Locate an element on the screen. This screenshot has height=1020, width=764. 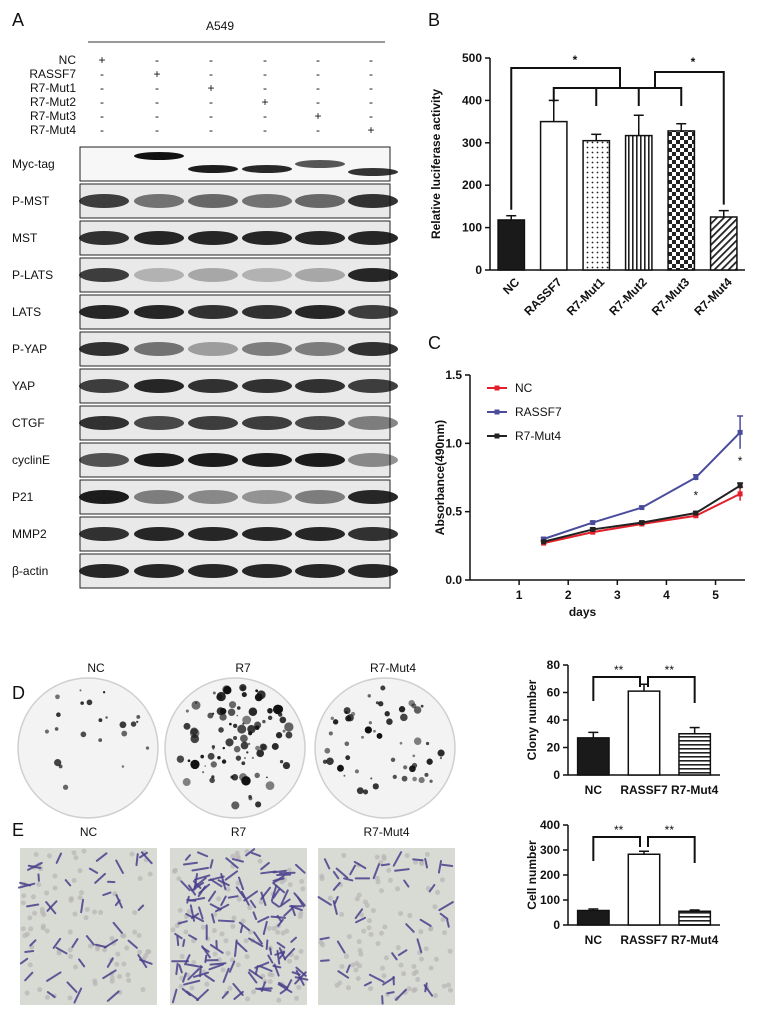
panel-label: A is located at coordinates (18, 20).